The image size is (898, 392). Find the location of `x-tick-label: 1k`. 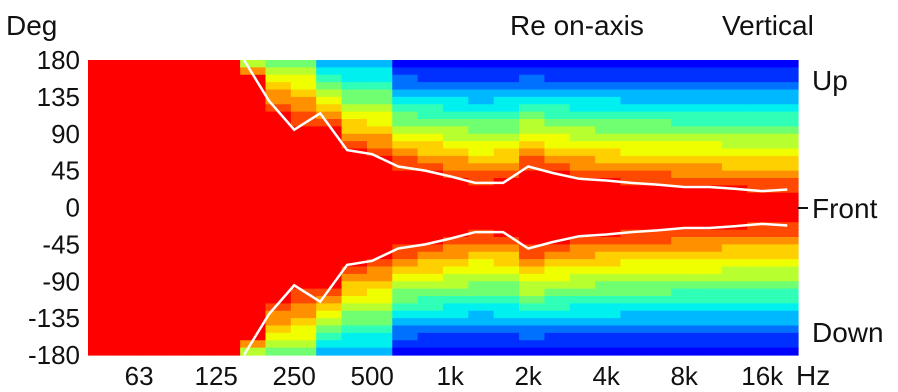

x-tick-label: 1k is located at coordinates (450, 376).